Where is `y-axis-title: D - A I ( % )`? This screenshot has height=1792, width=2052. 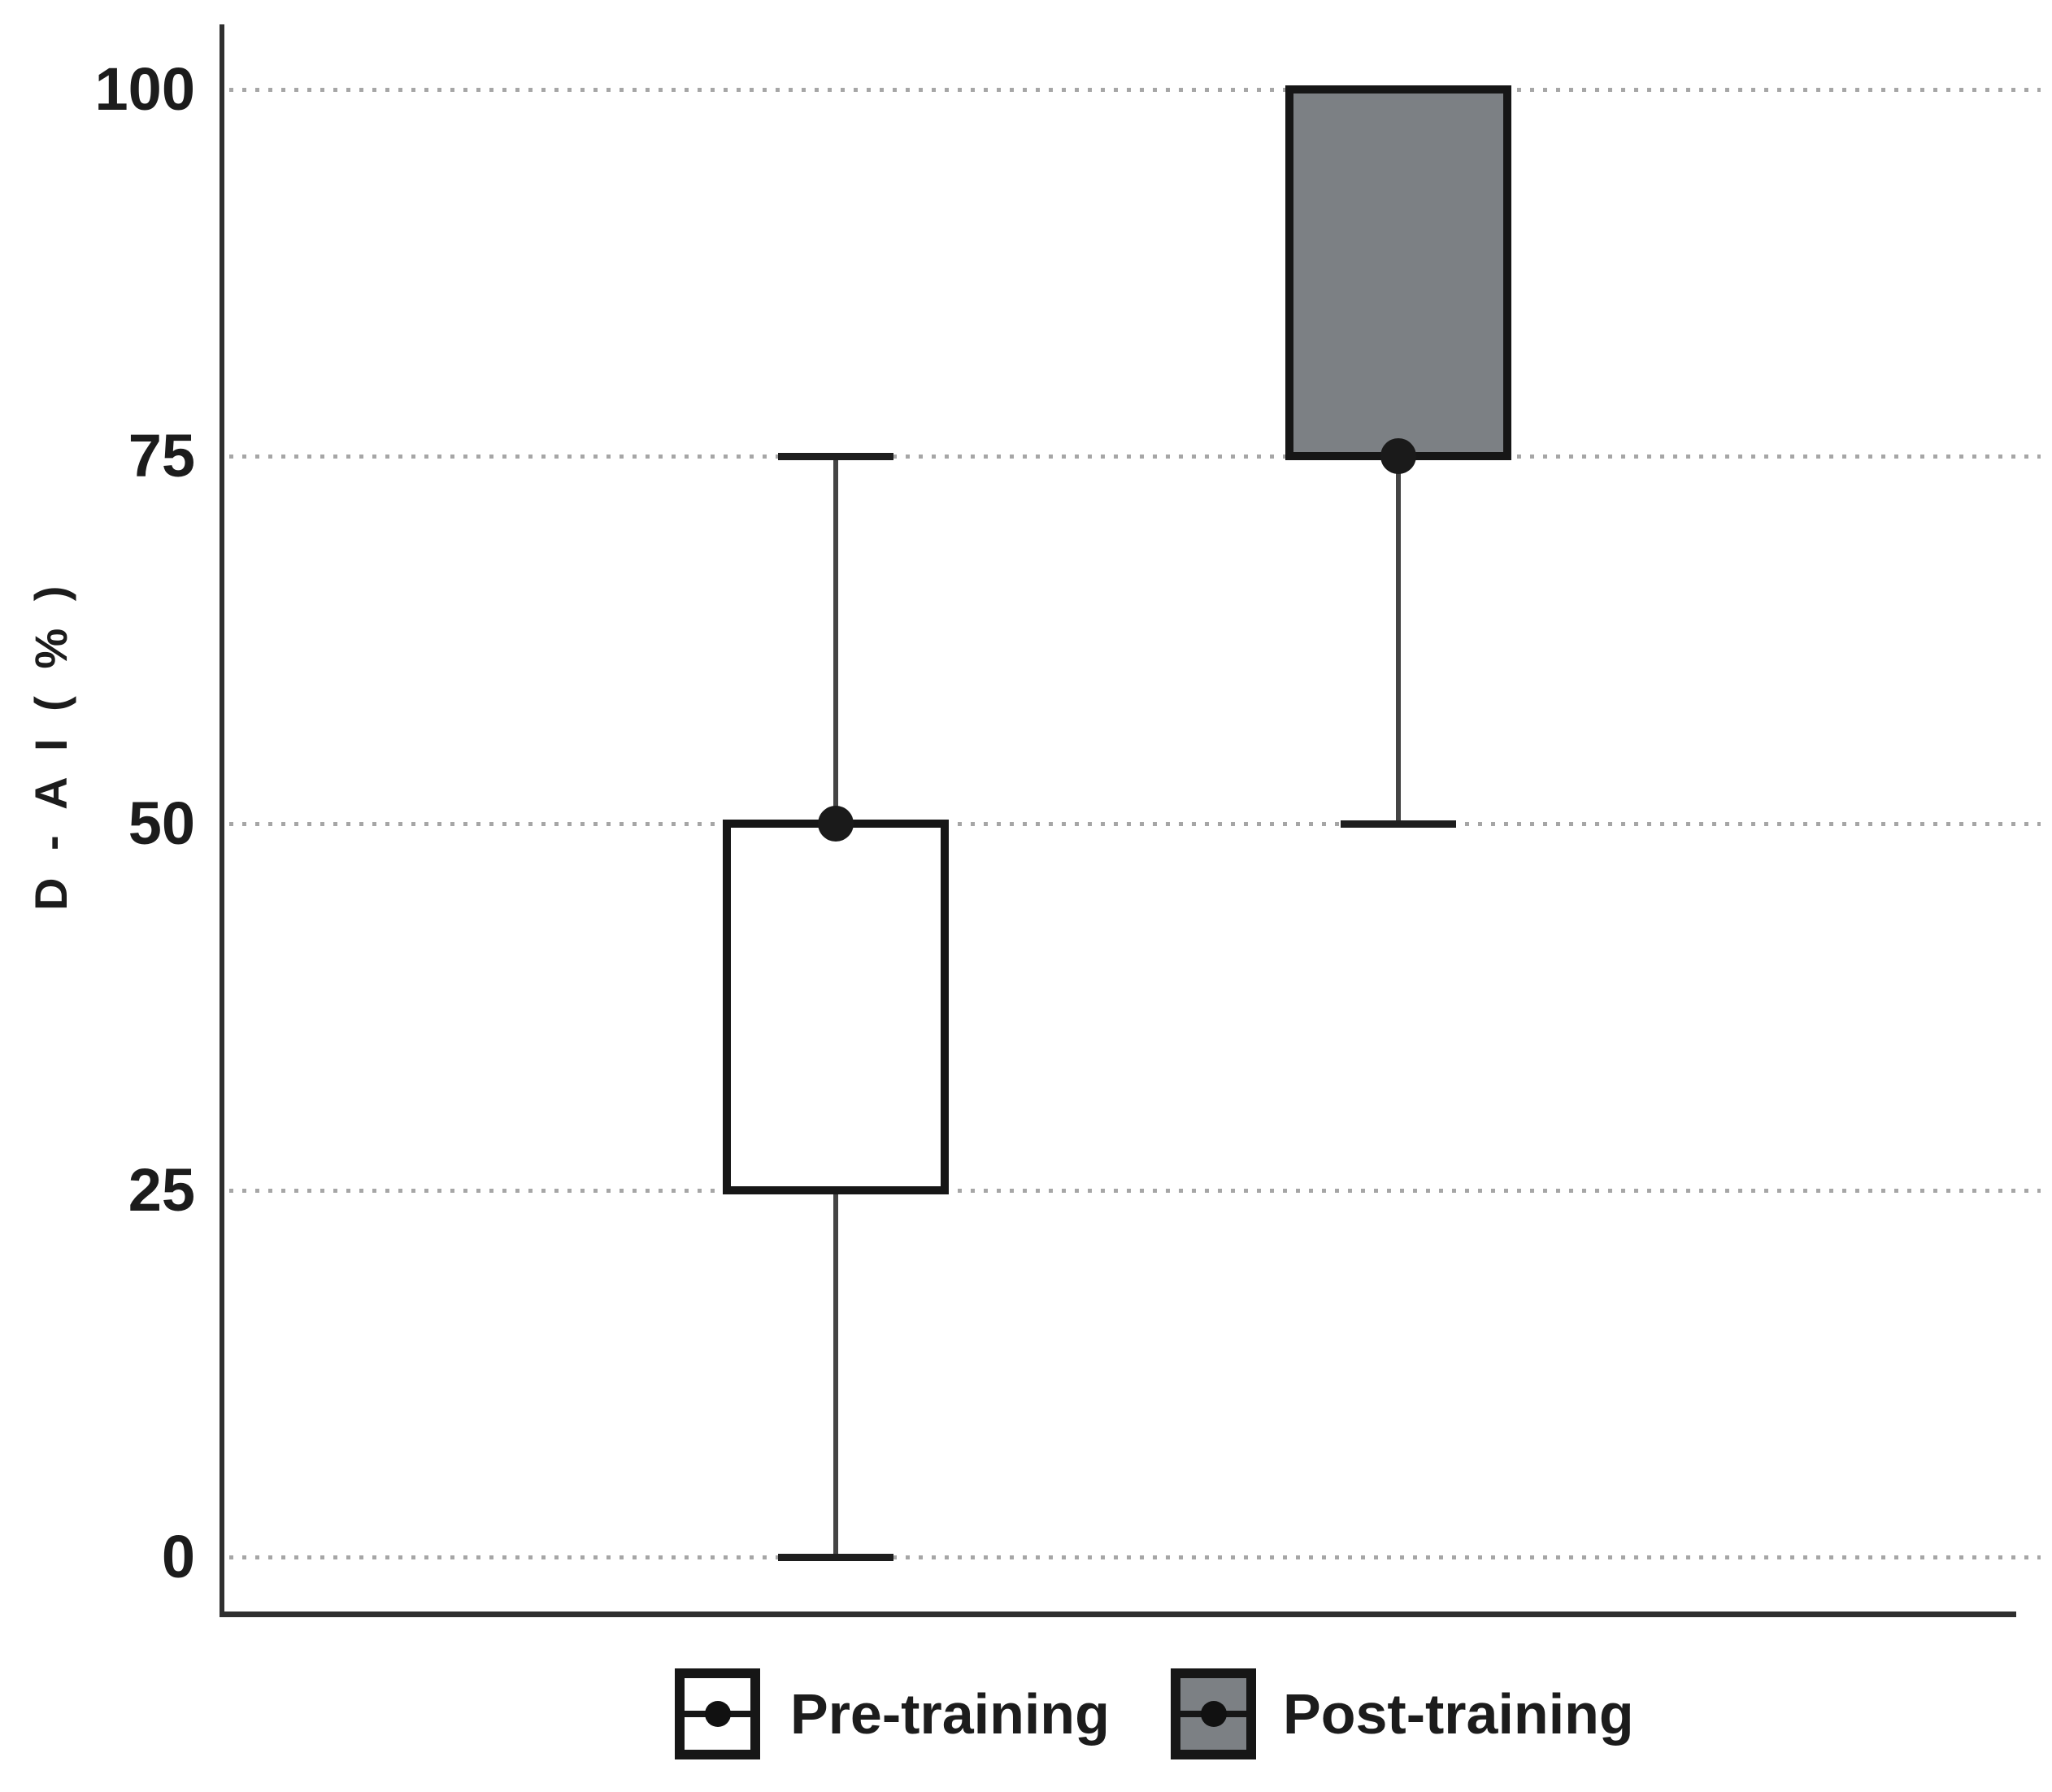 y-axis-title: D - A I ( % ) is located at coordinates (50, 744).